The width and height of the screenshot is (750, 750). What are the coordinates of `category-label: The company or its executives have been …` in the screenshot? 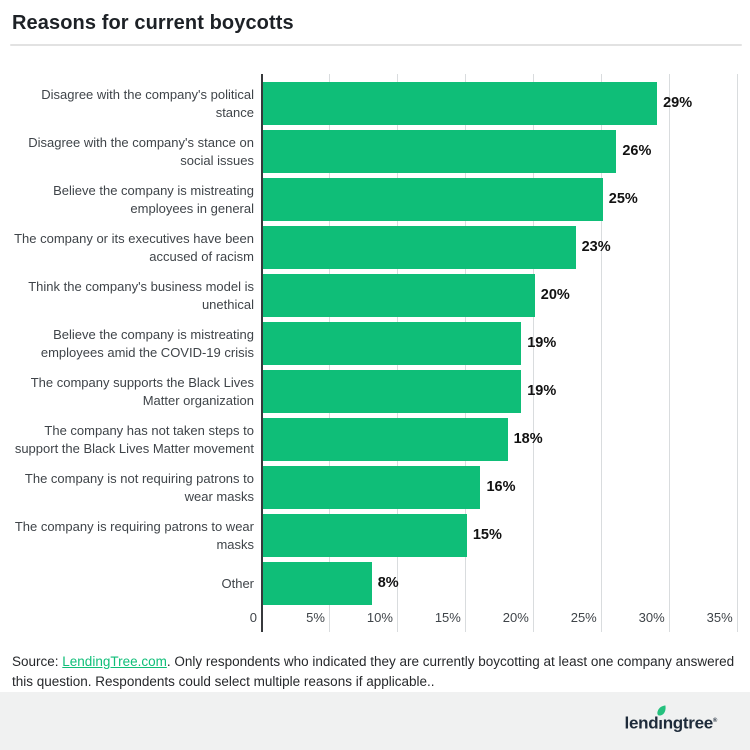 It's located at (134, 247).